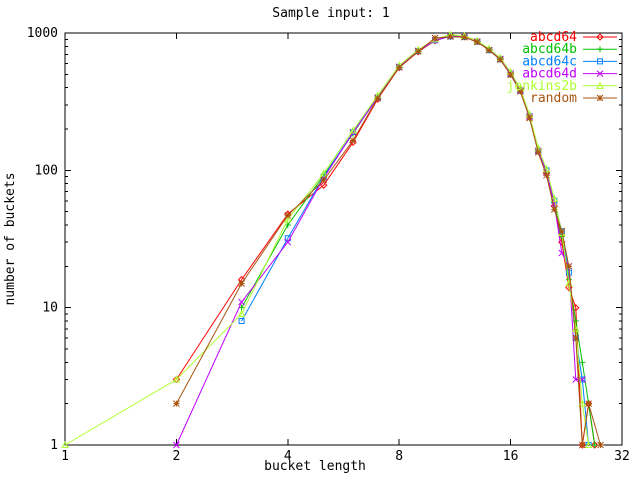  What do you see at coordinates (542, 86) in the screenshot?
I see `legend-label-jenkins2b: jenkins2b` at bounding box center [542, 86].